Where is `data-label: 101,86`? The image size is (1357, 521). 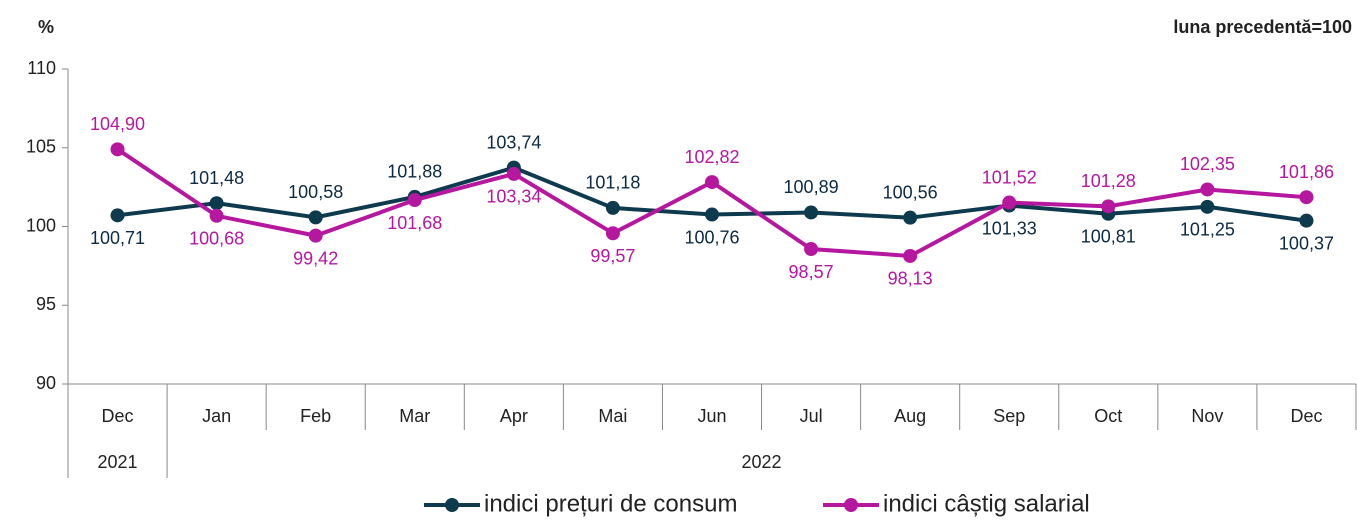
data-label: 101,86 is located at coordinates (1306, 172).